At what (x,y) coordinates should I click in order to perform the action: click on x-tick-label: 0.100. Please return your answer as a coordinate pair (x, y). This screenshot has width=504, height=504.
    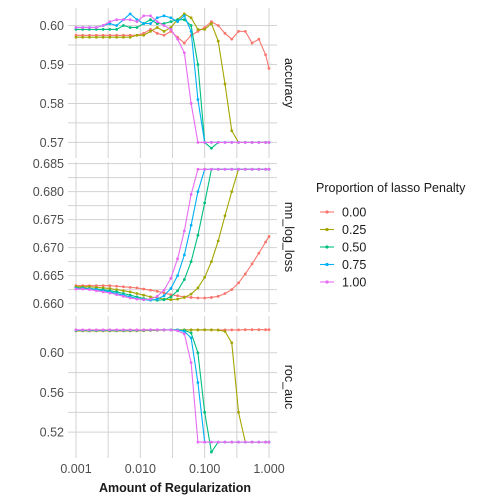
    Looking at the image, I should click on (204, 469).